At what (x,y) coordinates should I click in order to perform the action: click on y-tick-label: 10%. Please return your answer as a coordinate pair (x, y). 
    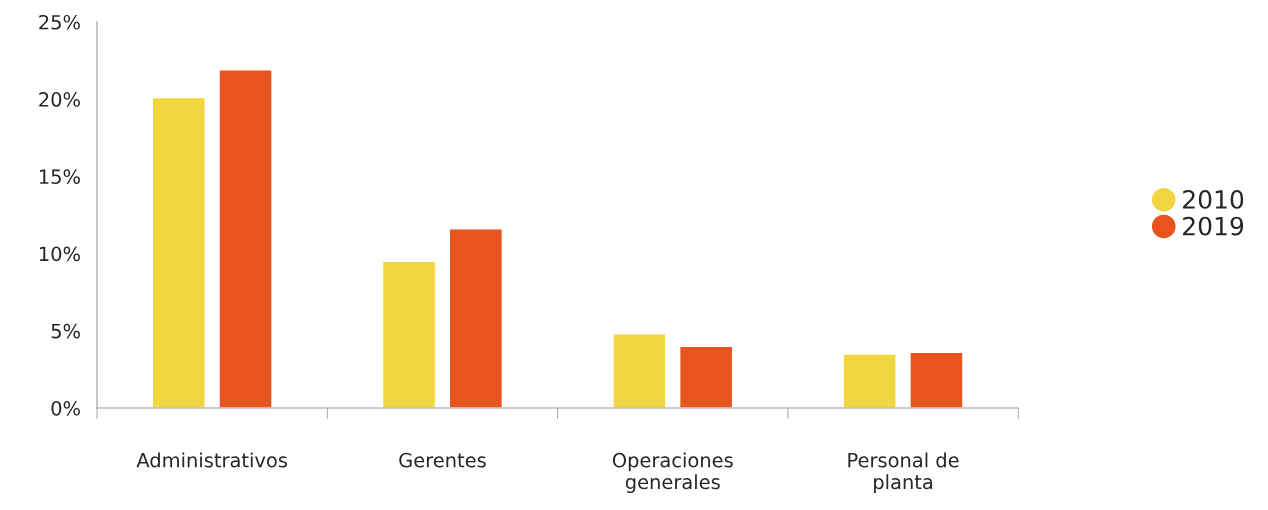
    Looking at the image, I should click on (59, 254).